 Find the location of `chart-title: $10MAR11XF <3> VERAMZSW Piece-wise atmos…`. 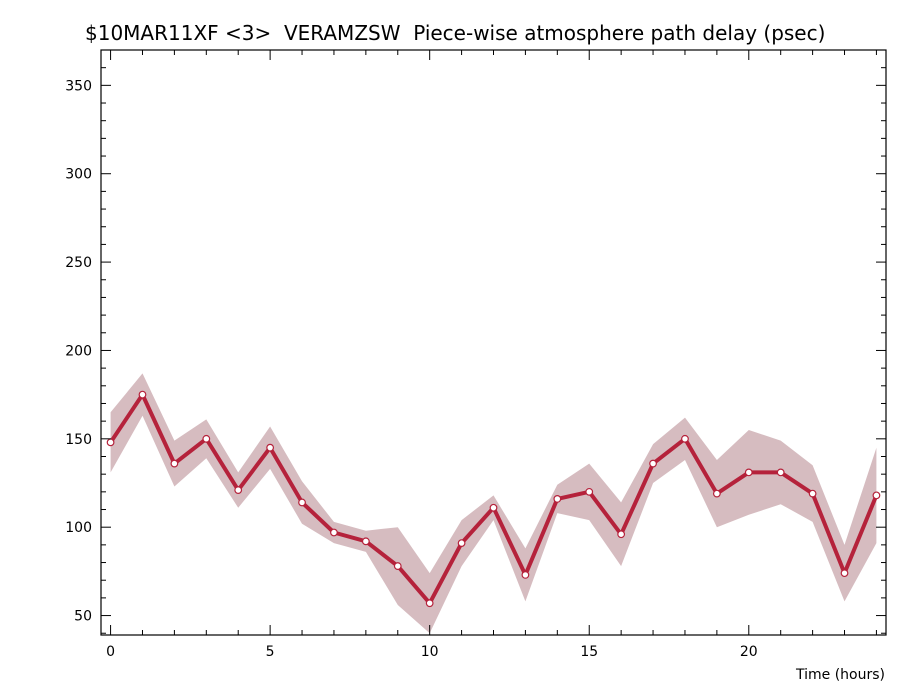

chart-title: $10MAR11XF <3> VERAMZSW Piece-wise atmos… is located at coordinates (455, 33).